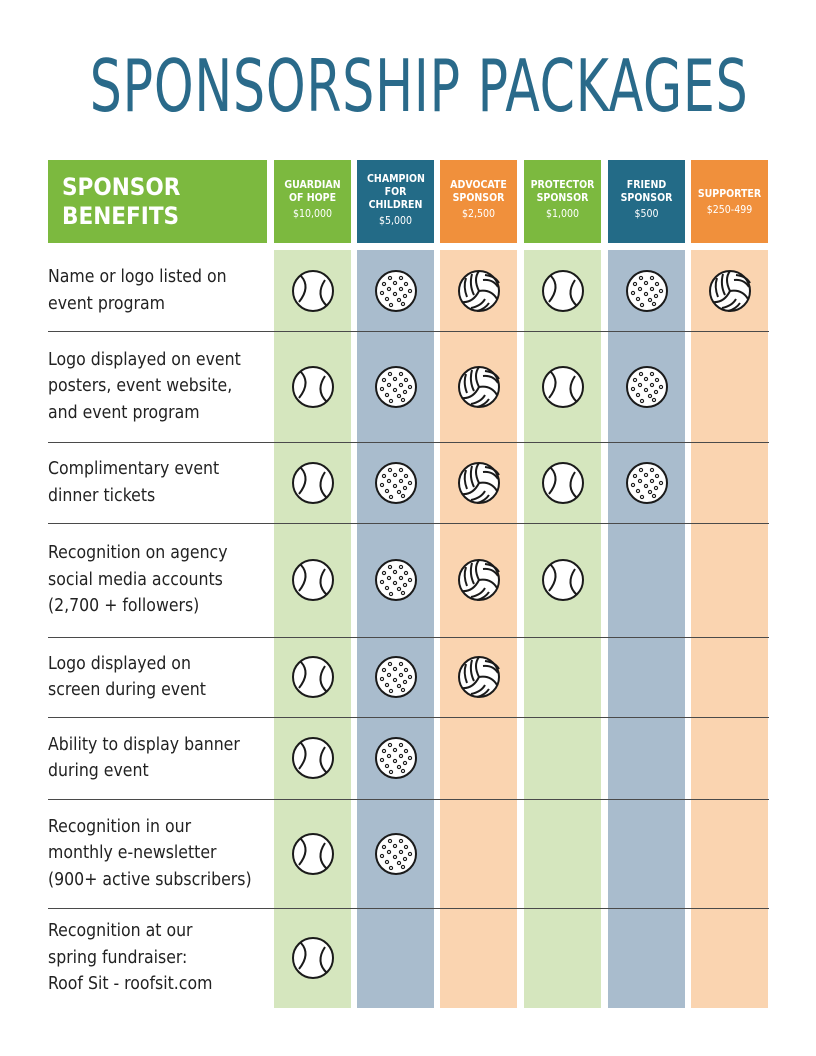 Image resolution: width=816 pixels, height=1056 pixels. I want to click on benefit-line: event program, so click(107, 303).